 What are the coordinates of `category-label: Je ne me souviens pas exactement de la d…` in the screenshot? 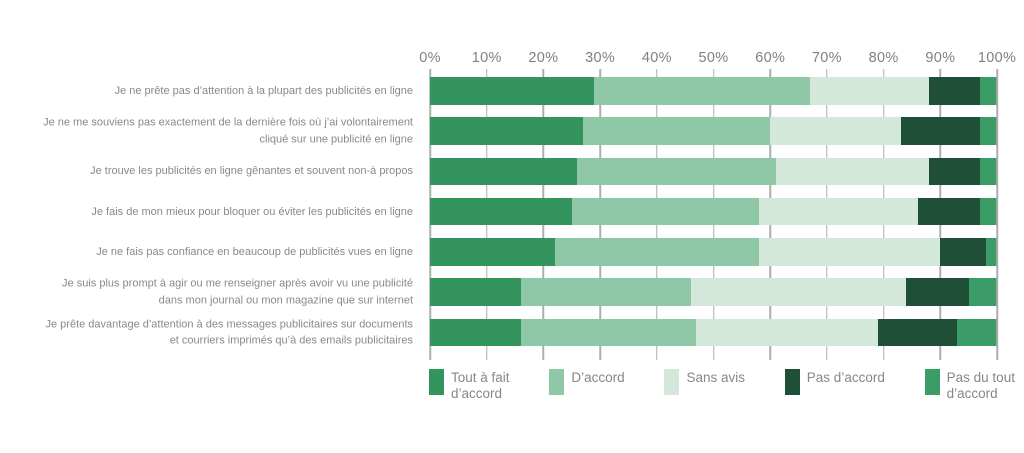 It's located at (228, 131).